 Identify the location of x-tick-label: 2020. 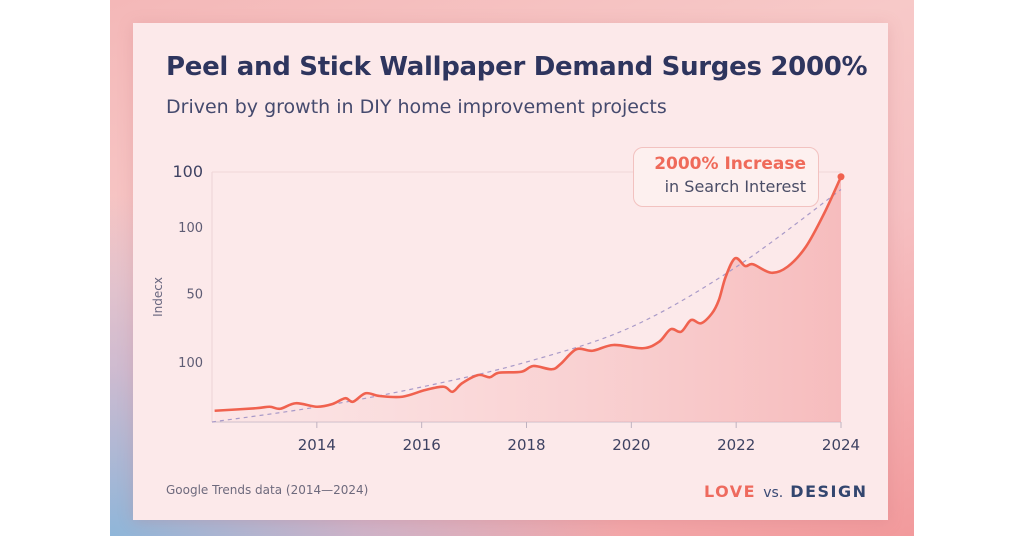
(631, 445).